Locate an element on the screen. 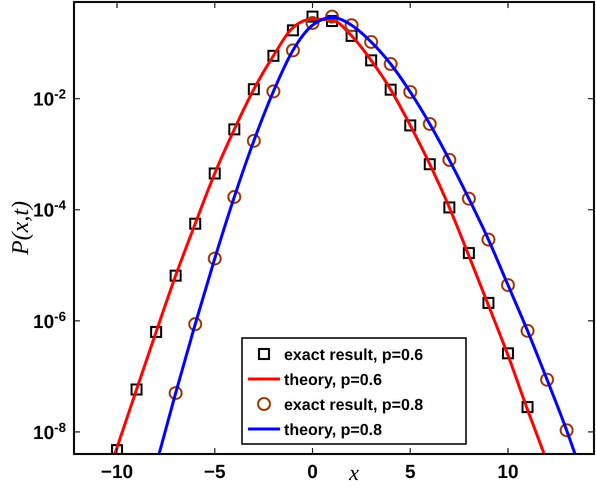 The height and width of the screenshot is (492, 596). x-axis-title: x is located at coordinates (354, 472).